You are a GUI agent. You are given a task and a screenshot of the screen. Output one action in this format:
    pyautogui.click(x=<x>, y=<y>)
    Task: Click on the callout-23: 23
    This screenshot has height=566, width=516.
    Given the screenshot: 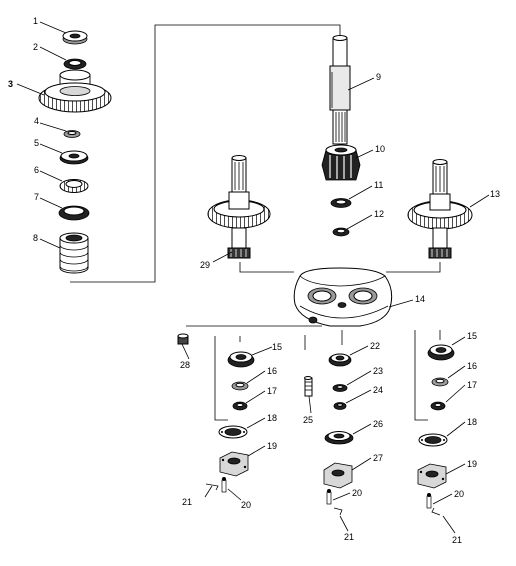 What is the action you would take?
    pyautogui.click(x=378, y=371)
    